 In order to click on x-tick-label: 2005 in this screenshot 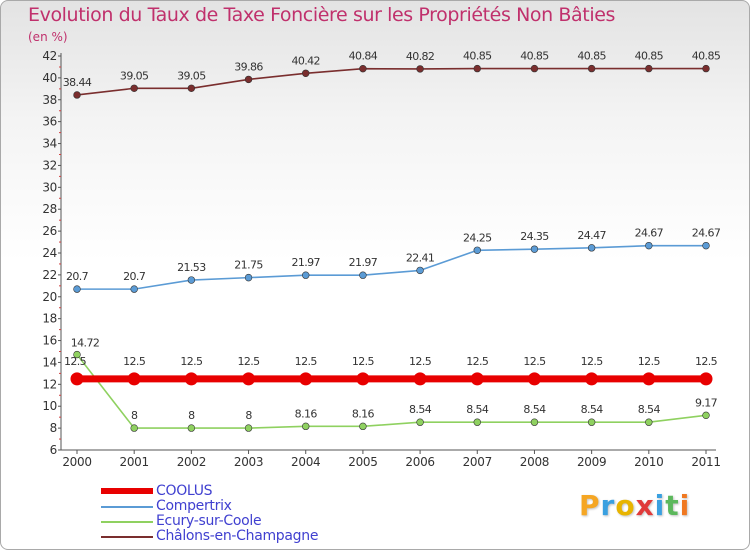, I will do `click(362, 462)`.